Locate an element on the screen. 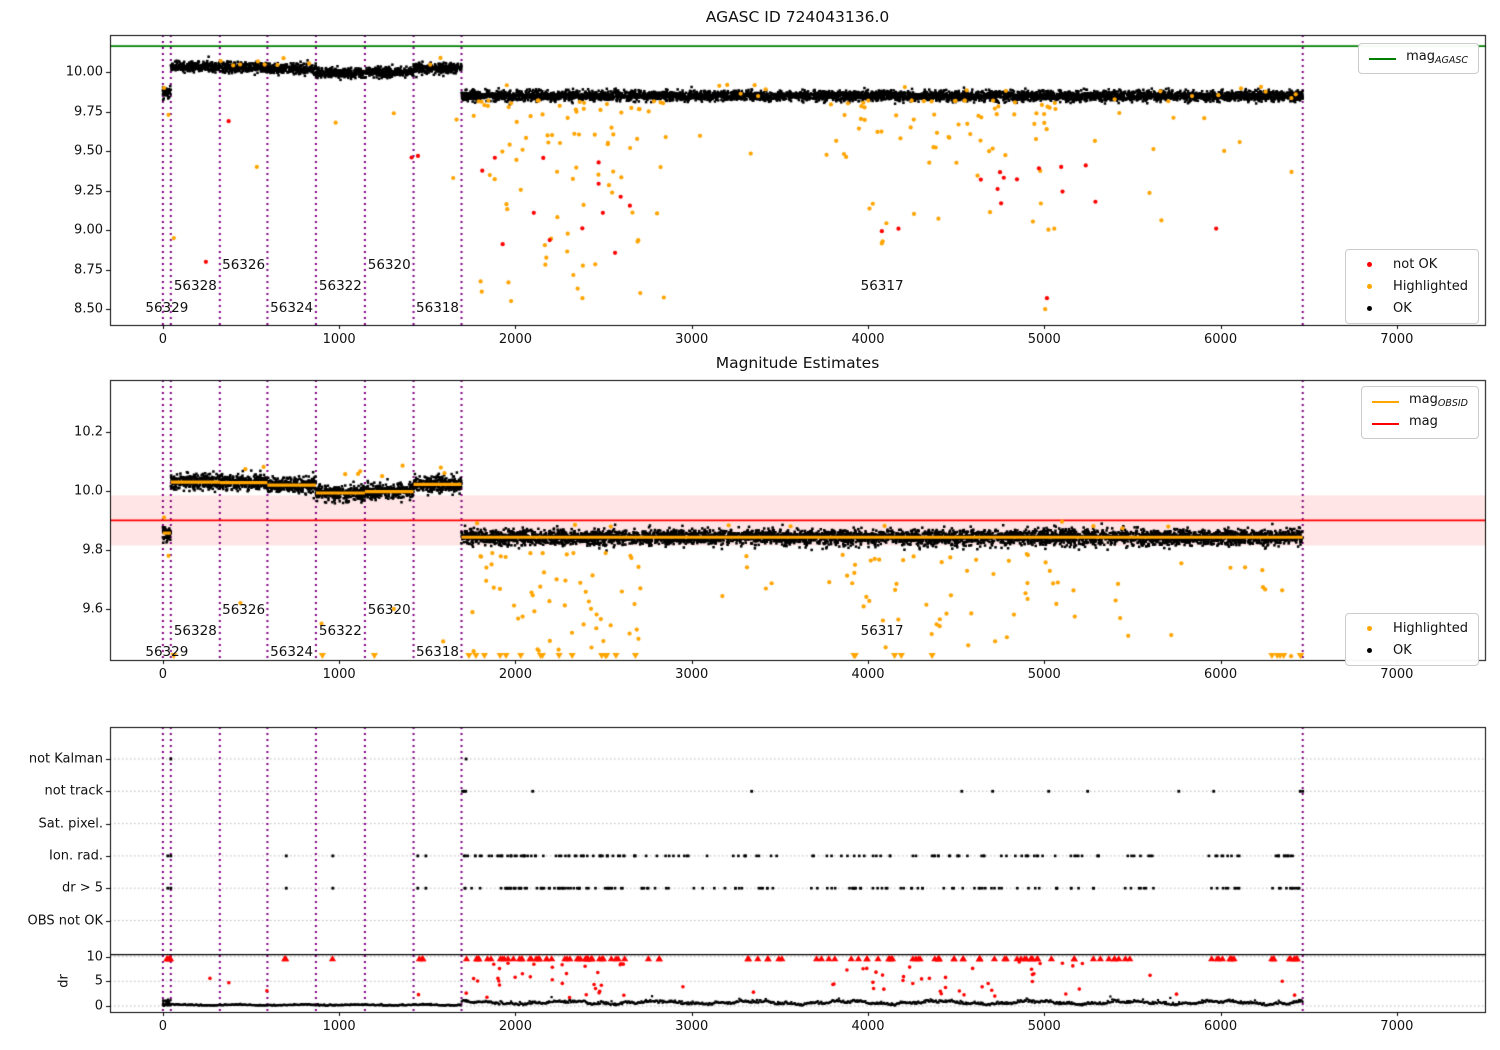  legend-row-highlighted-2: Highlighted is located at coordinates (1412, 628).